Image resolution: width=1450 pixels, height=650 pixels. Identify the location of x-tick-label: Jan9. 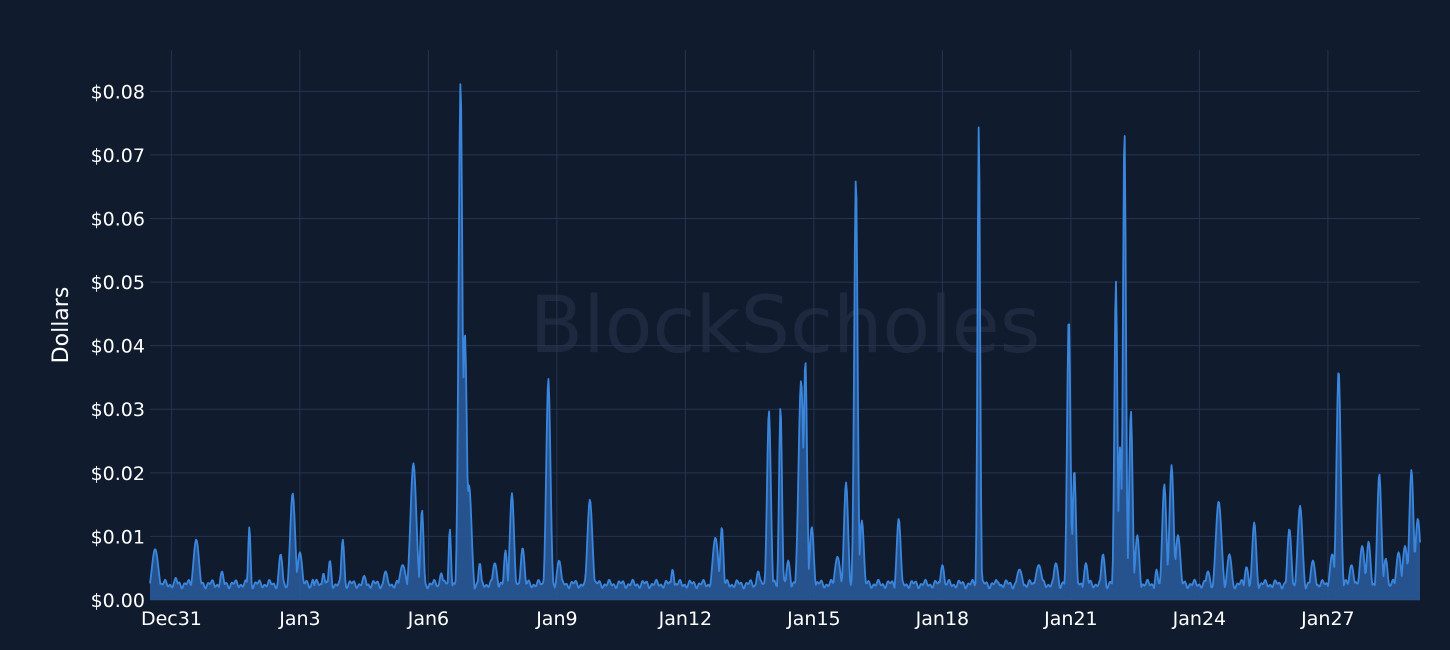
(556, 619).